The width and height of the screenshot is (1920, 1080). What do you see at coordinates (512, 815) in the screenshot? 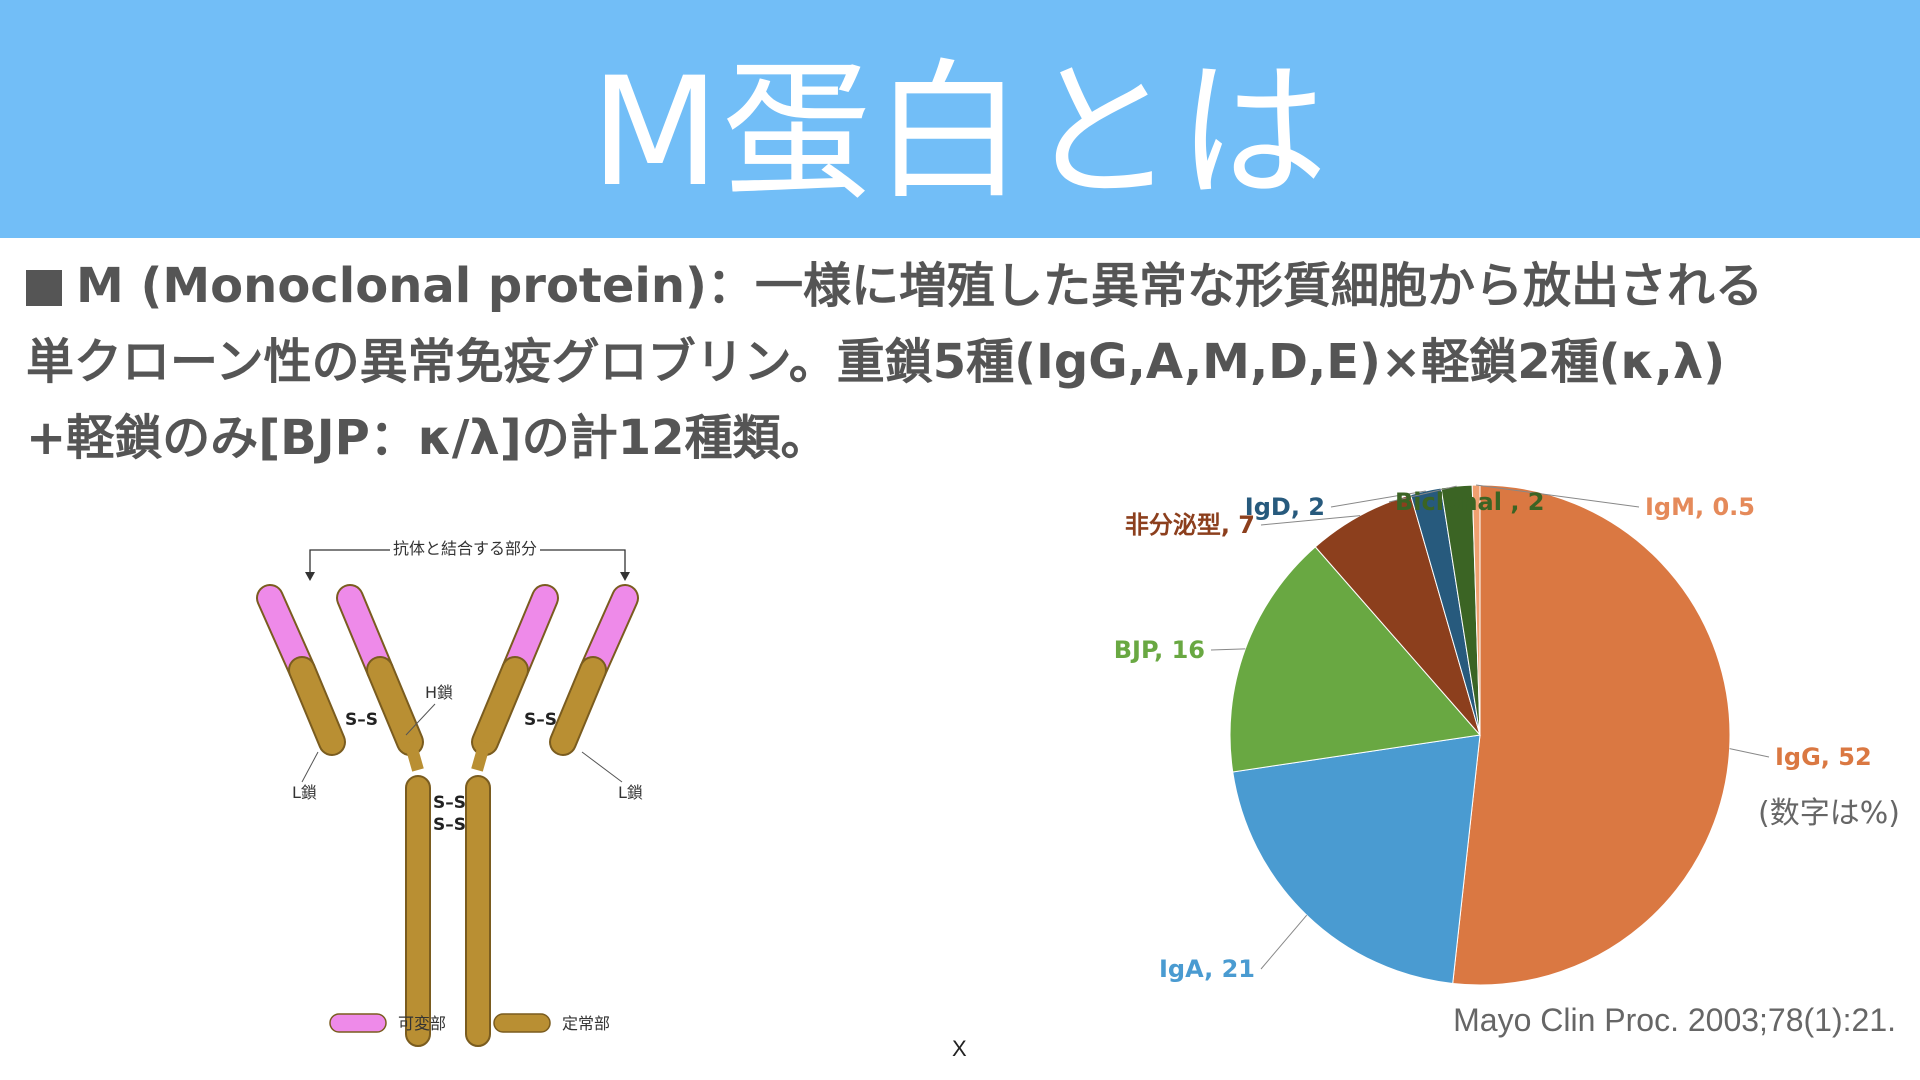
I see `right-heavy-chain` at bounding box center [512, 815].